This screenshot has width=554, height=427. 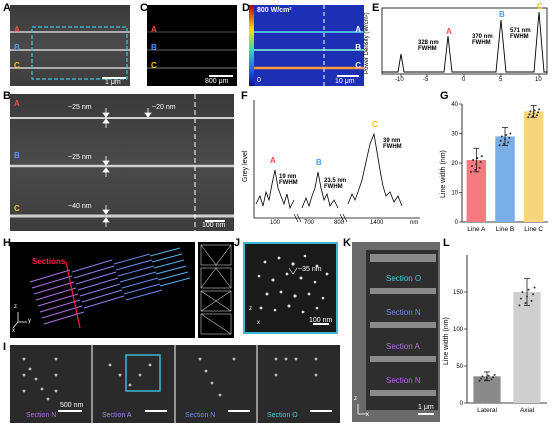 What do you see at coordinates (215, 221) in the screenshot?
I see `panel-b-scale-bar` at bounding box center [215, 221].